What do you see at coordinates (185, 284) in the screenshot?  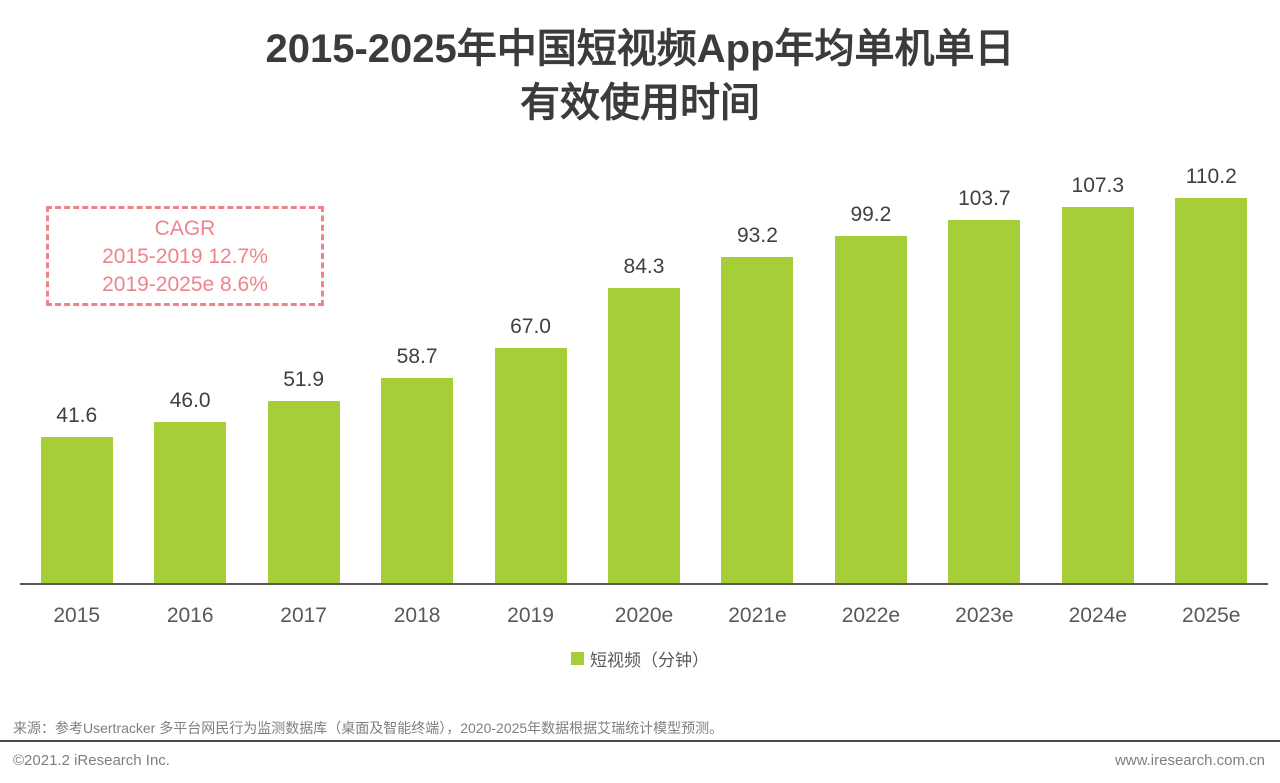 I see `cagr-line2: 2019-2025e 8.6%` at bounding box center [185, 284].